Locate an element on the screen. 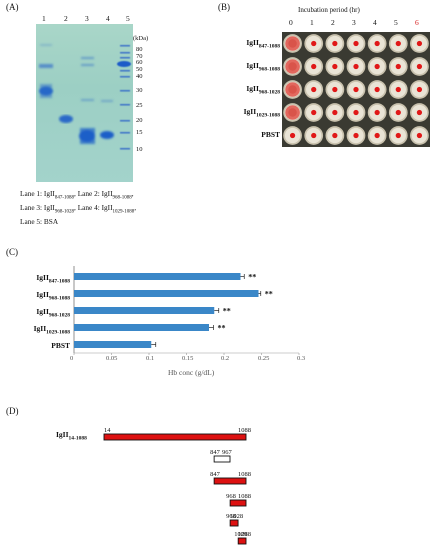  full-length-label: IgII14-1088 is located at coordinates (71, 436).